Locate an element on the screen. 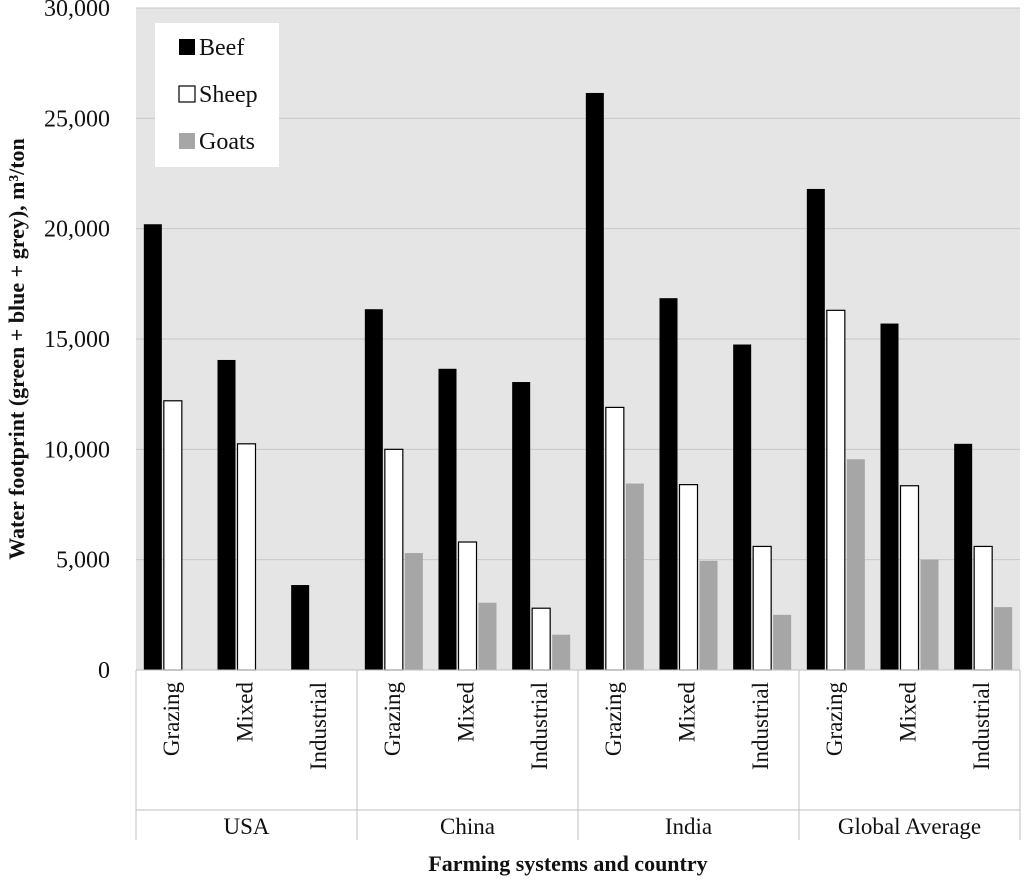  legend: Beef Sheep Goats is located at coordinates (217, 95).